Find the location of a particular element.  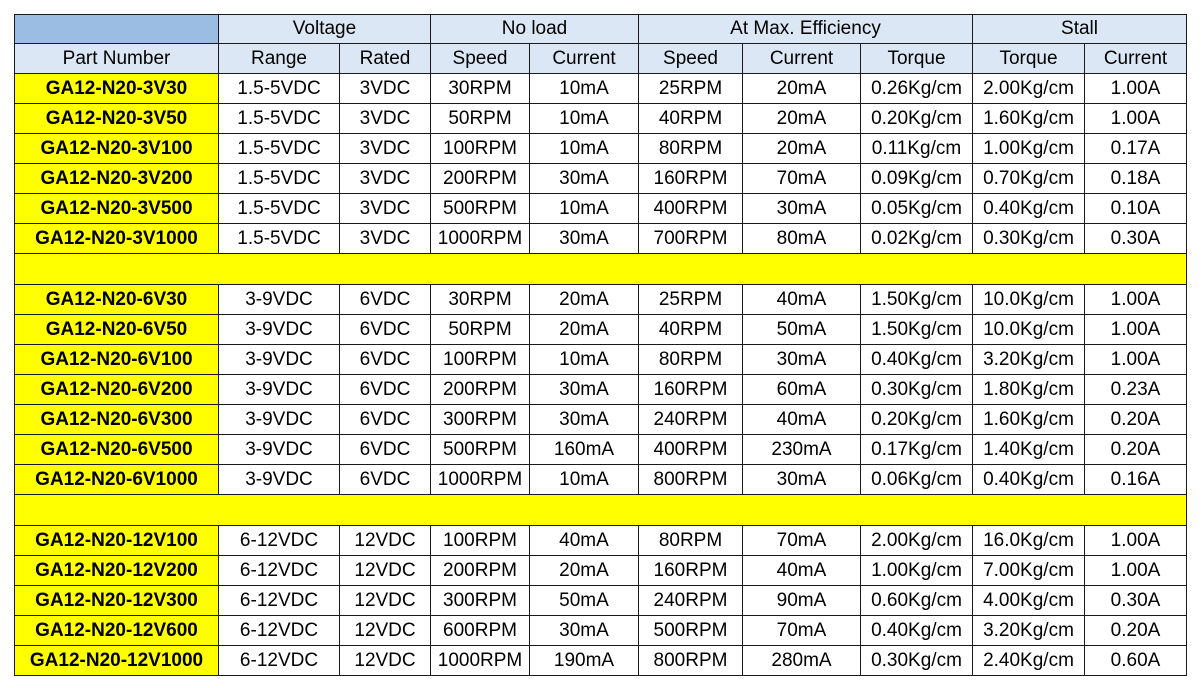

part-number-cell: GA12-N20-12V200 is located at coordinates (116, 570).